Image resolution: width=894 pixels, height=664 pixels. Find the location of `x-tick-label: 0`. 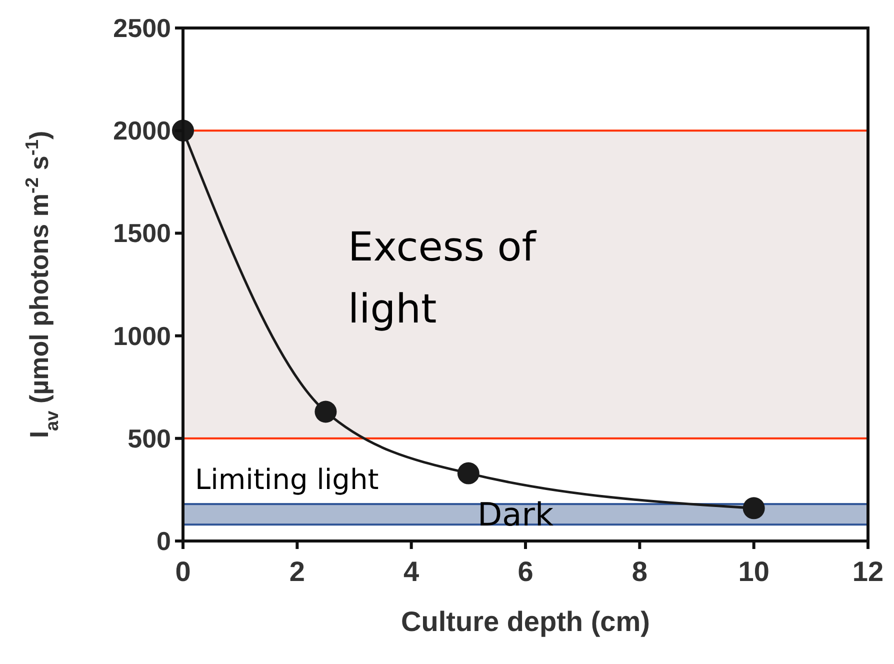

x-tick-label: 0 is located at coordinates (183, 571).